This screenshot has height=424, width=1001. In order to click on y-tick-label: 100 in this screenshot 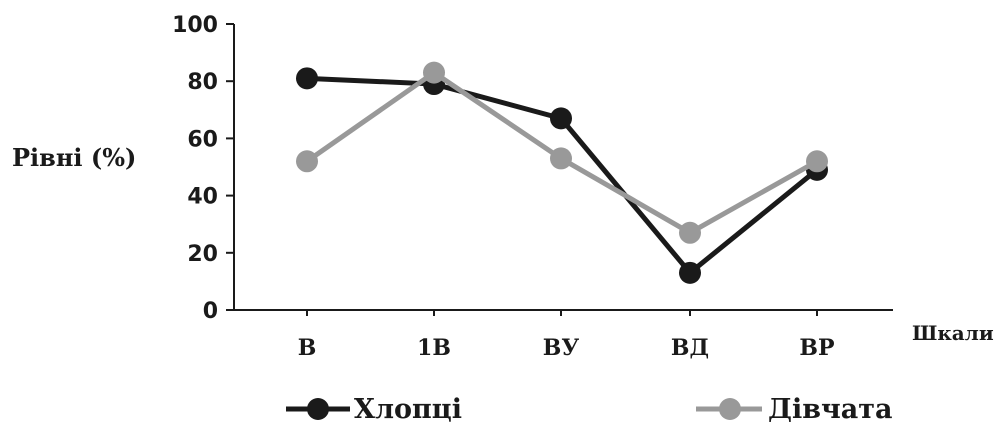, I will do `click(195, 25)`.